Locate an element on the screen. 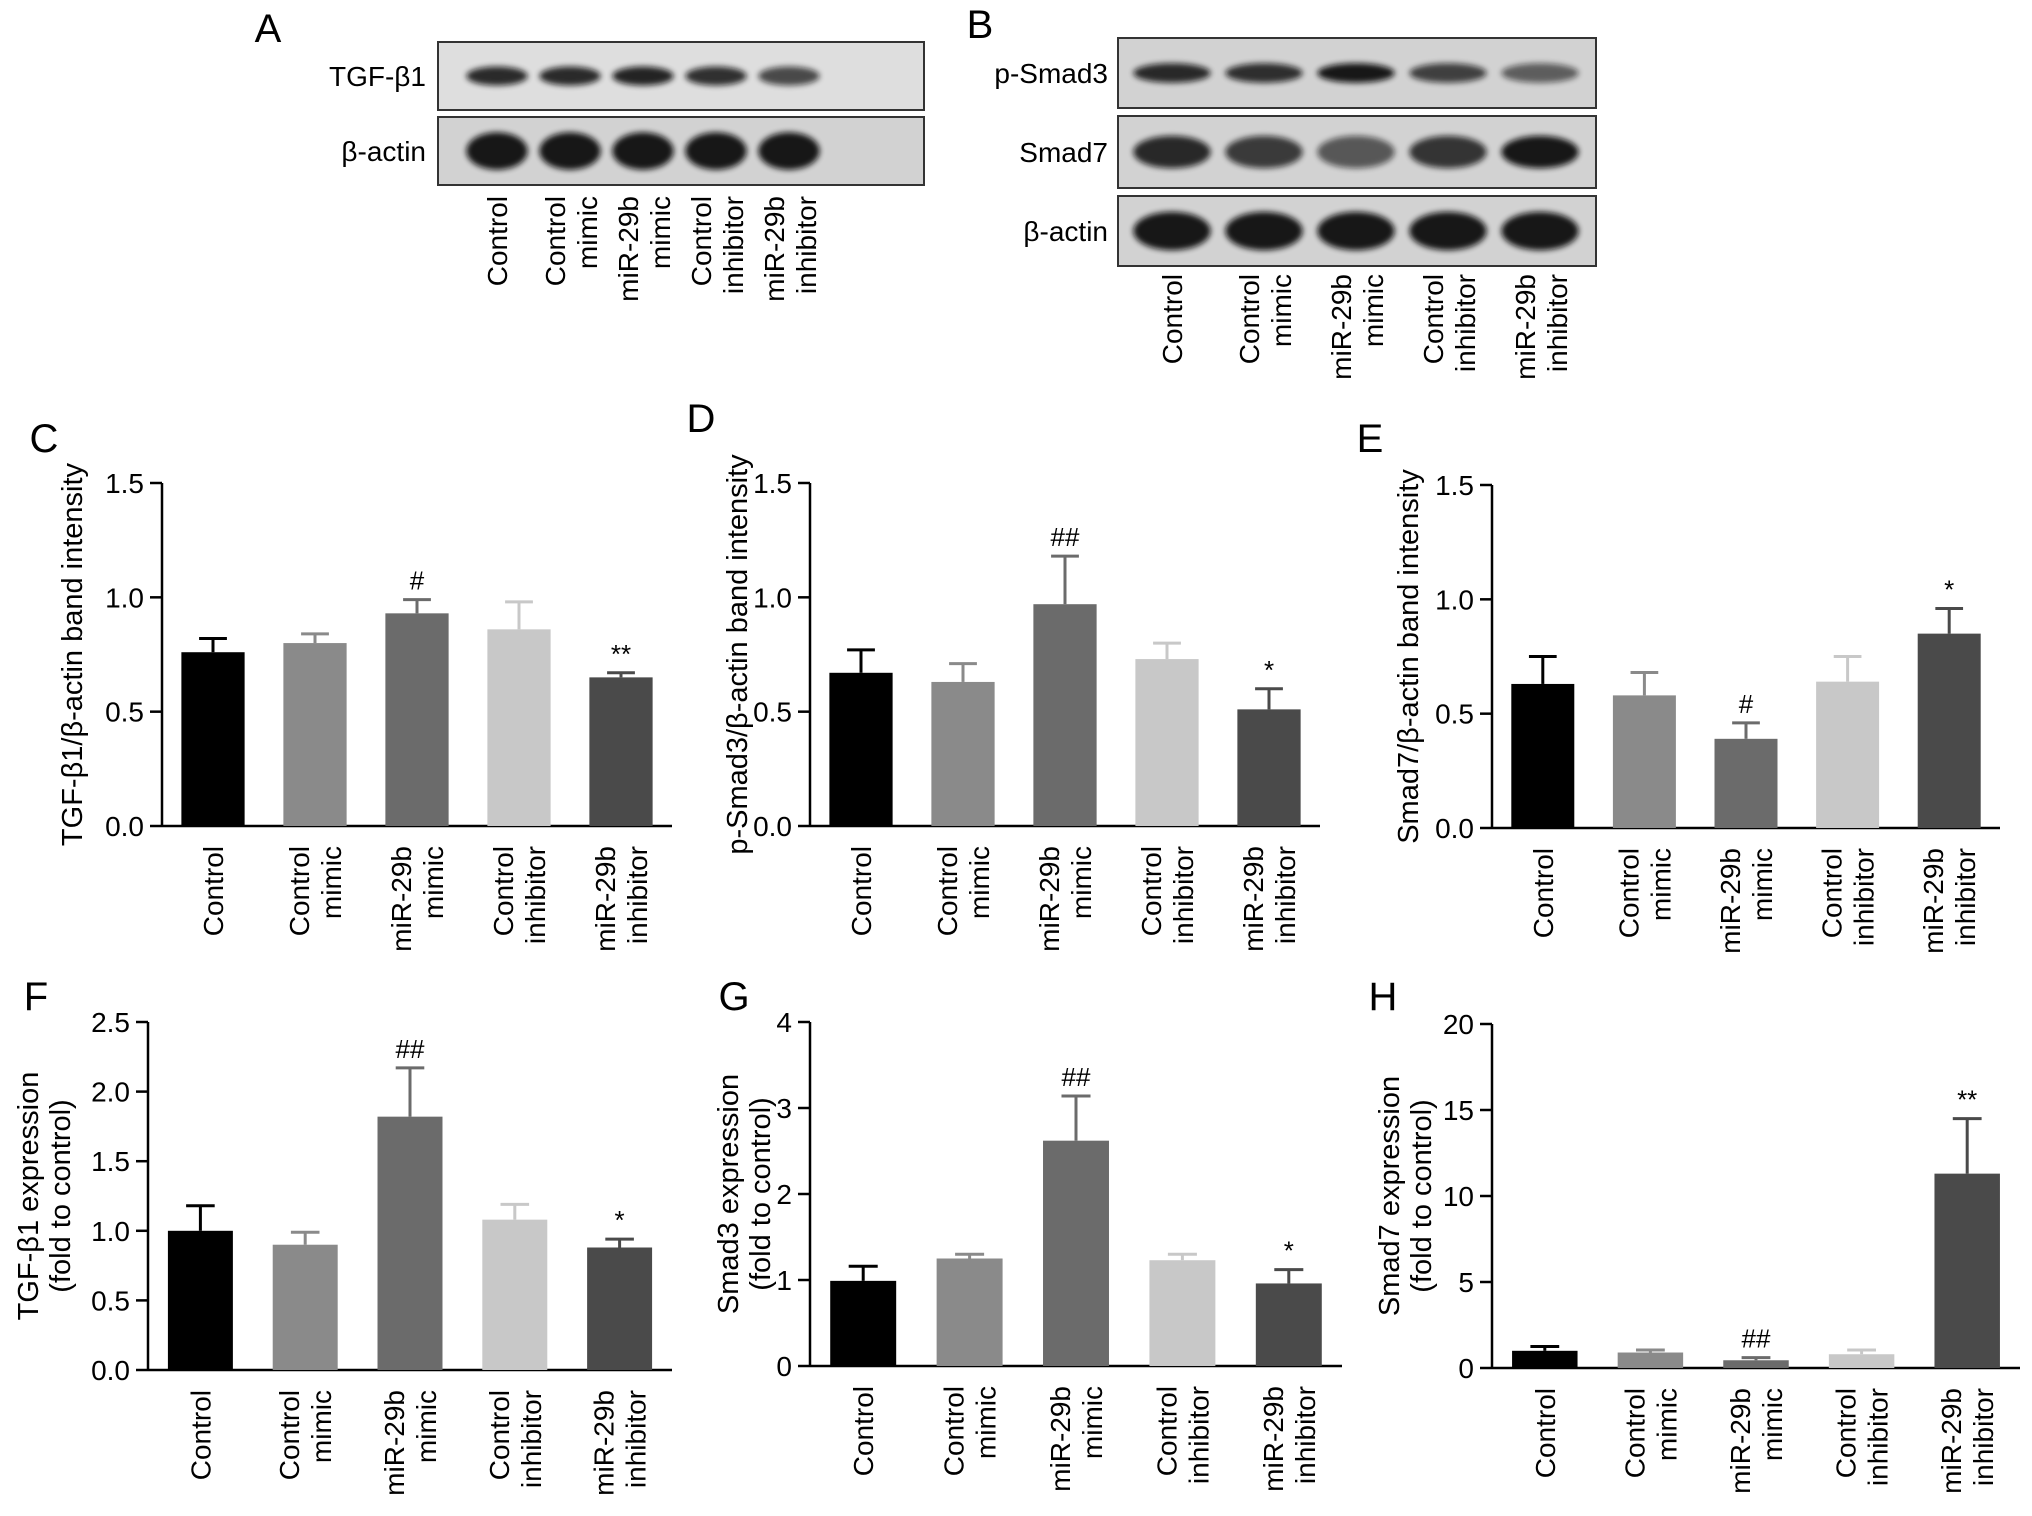  blot-row-label: Smad7 is located at coordinates (1063, 152).